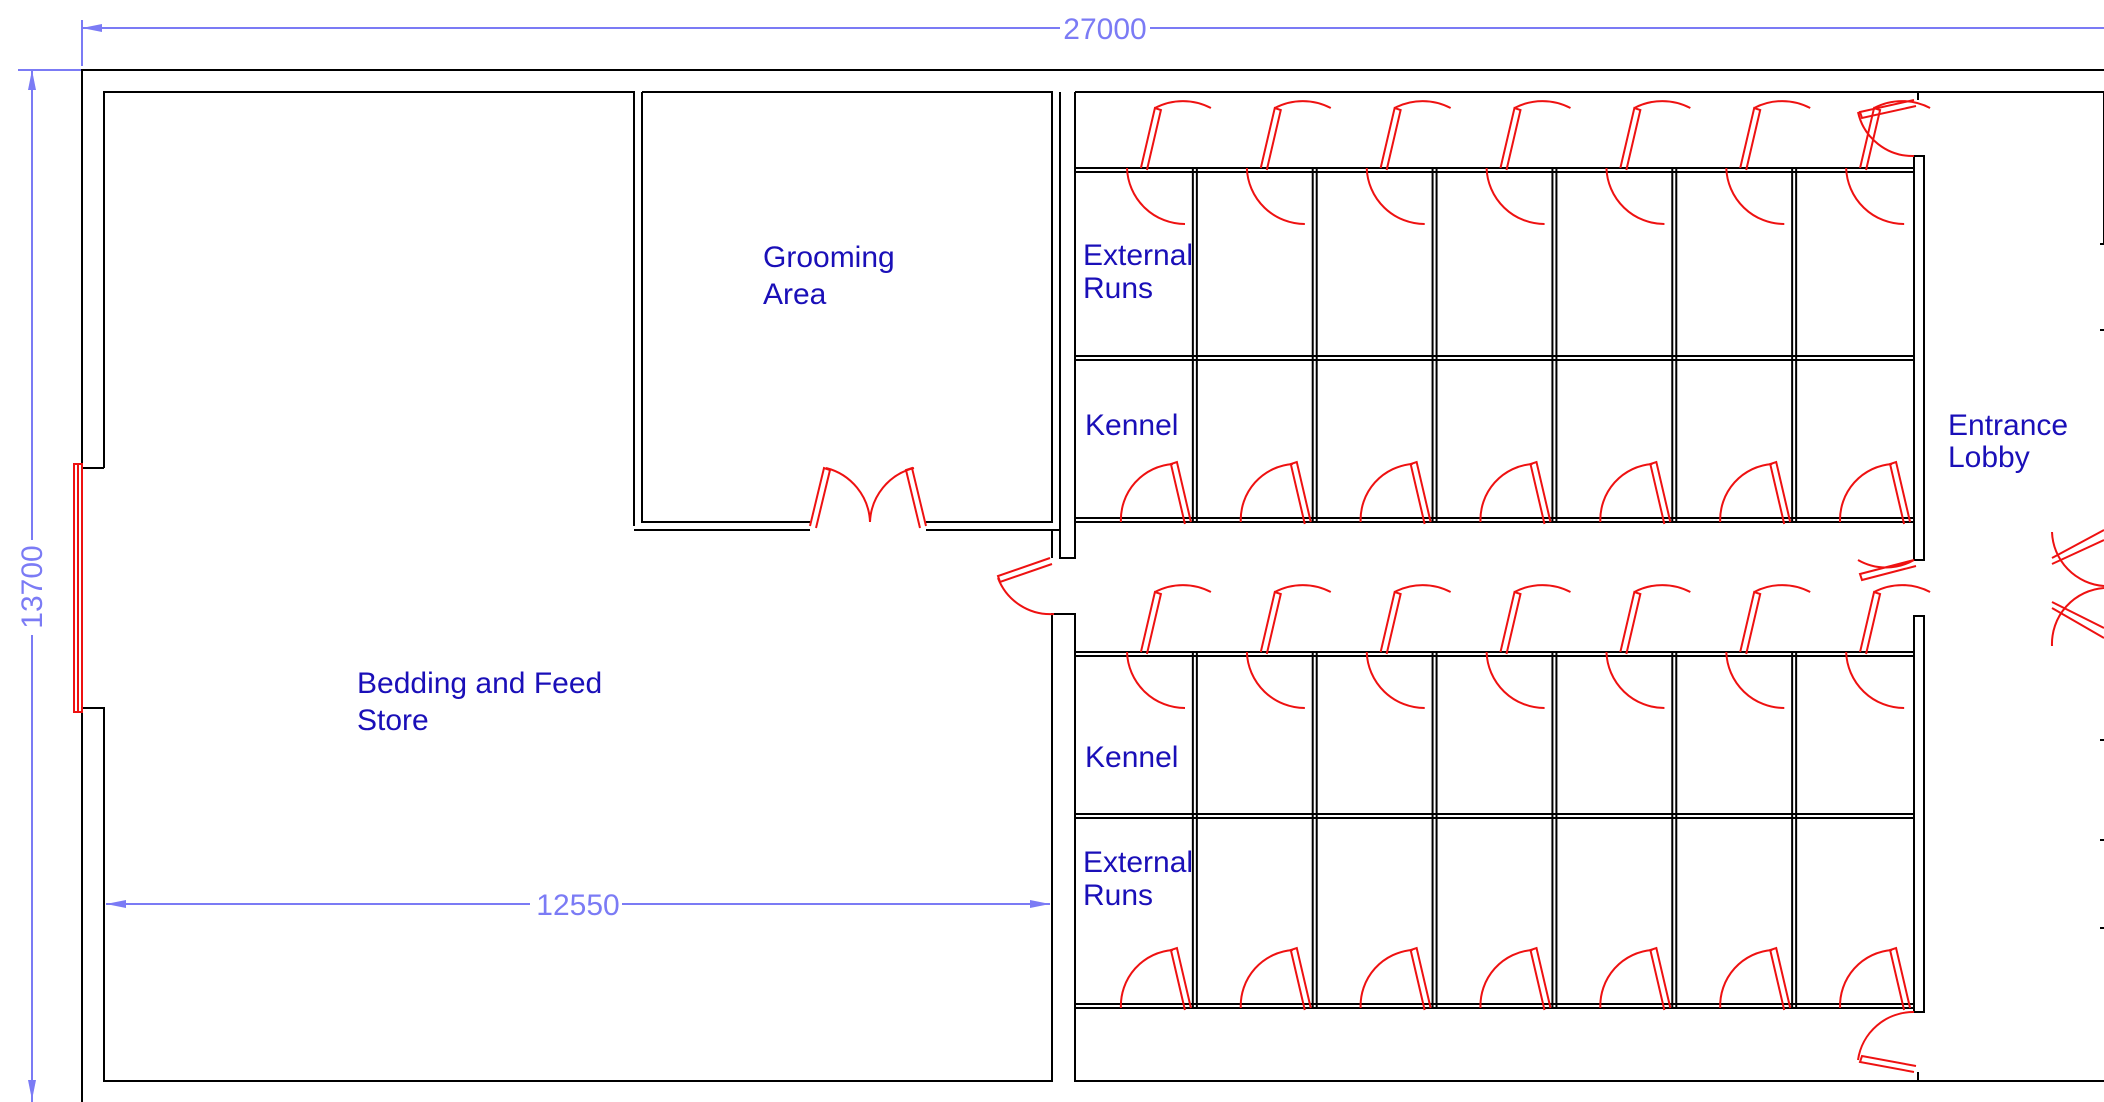 The image size is (2104, 1102). I want to click on runs-bottom-line2: Runs, so click(1118, 895).